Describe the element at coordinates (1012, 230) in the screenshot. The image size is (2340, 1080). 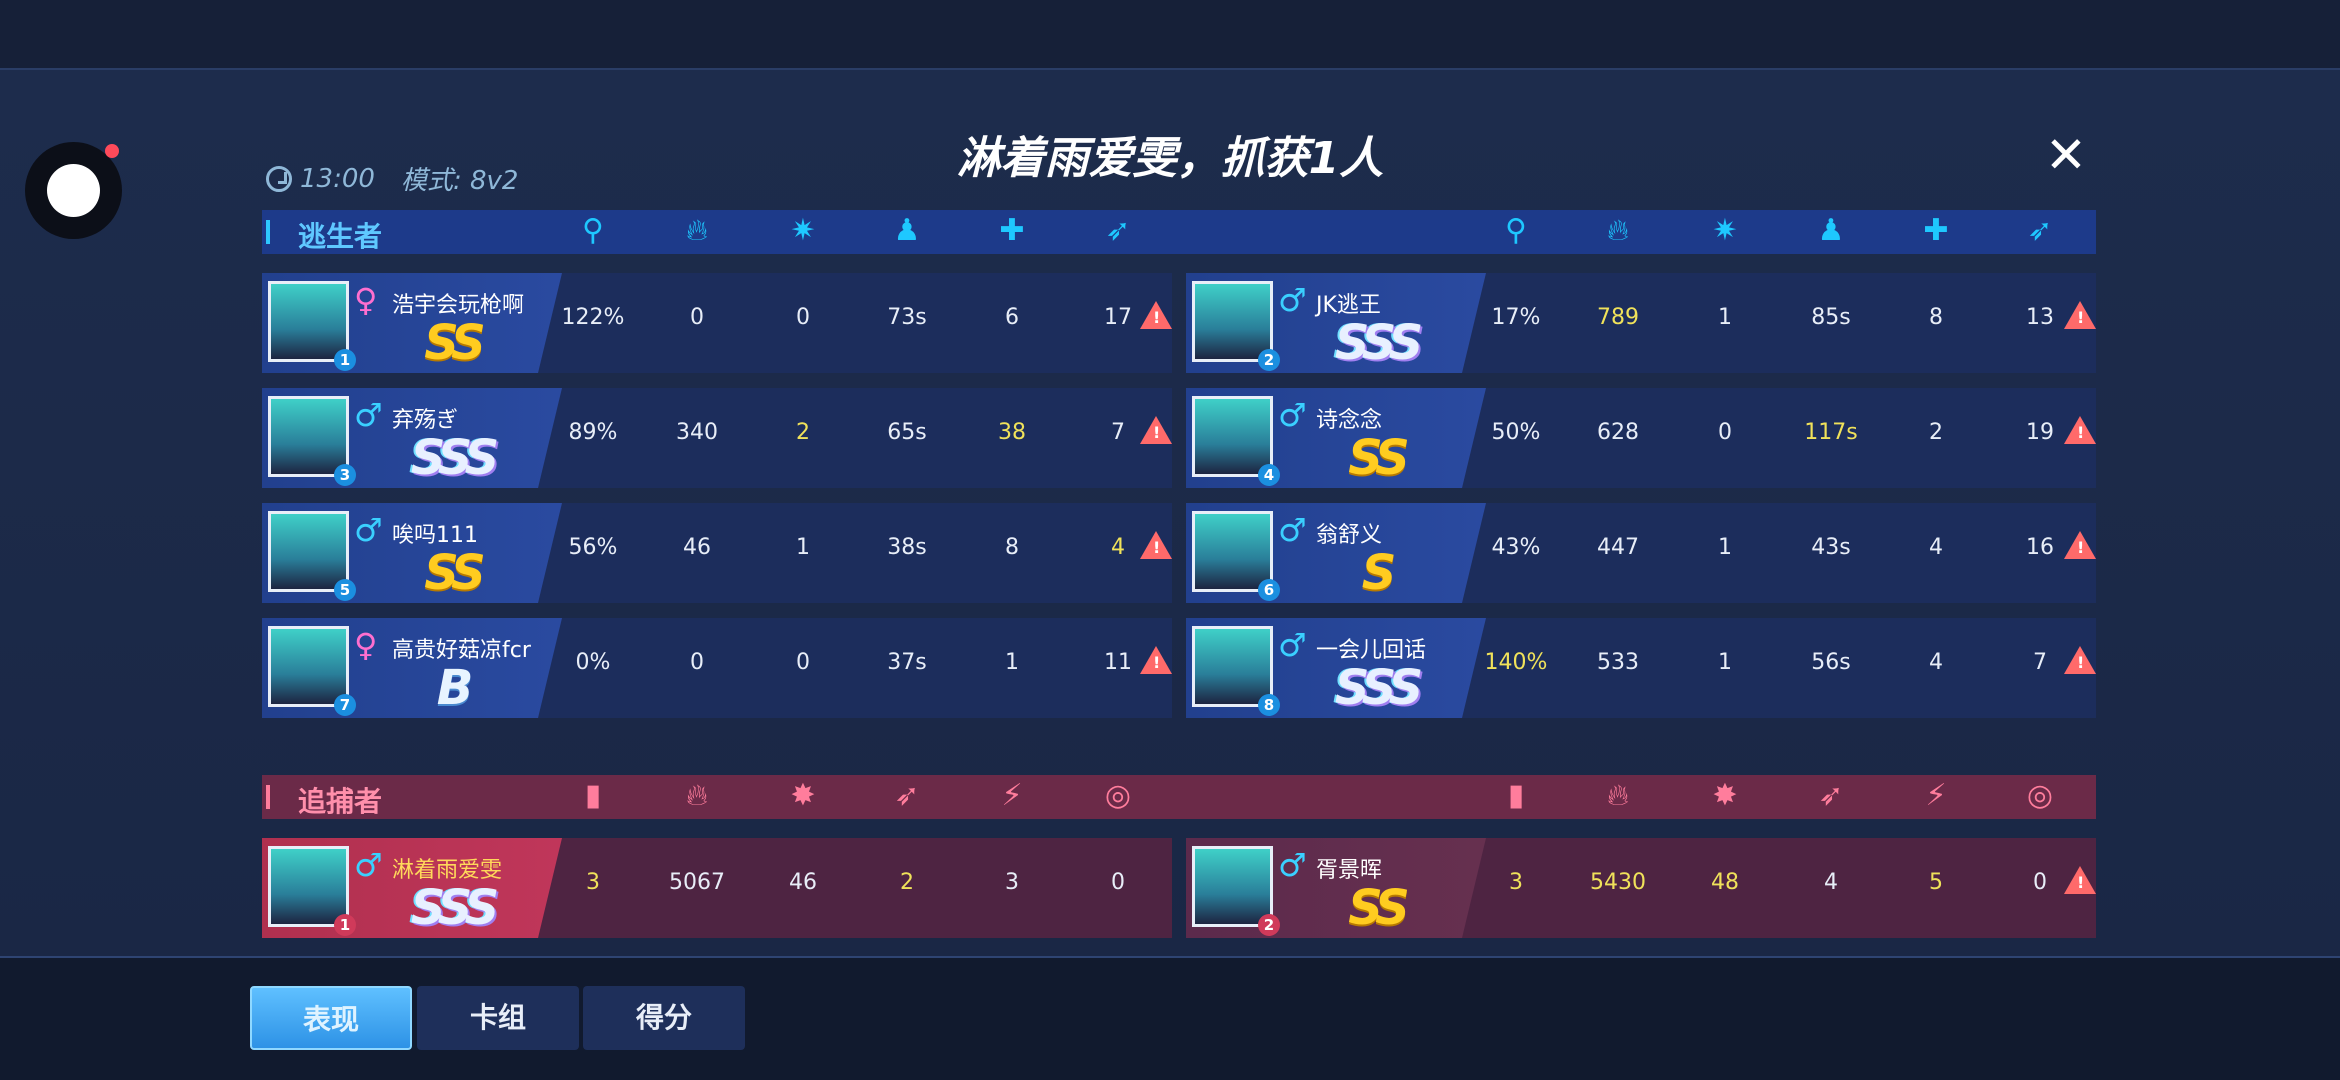
I see `medkit-icon: ✚` at that location.